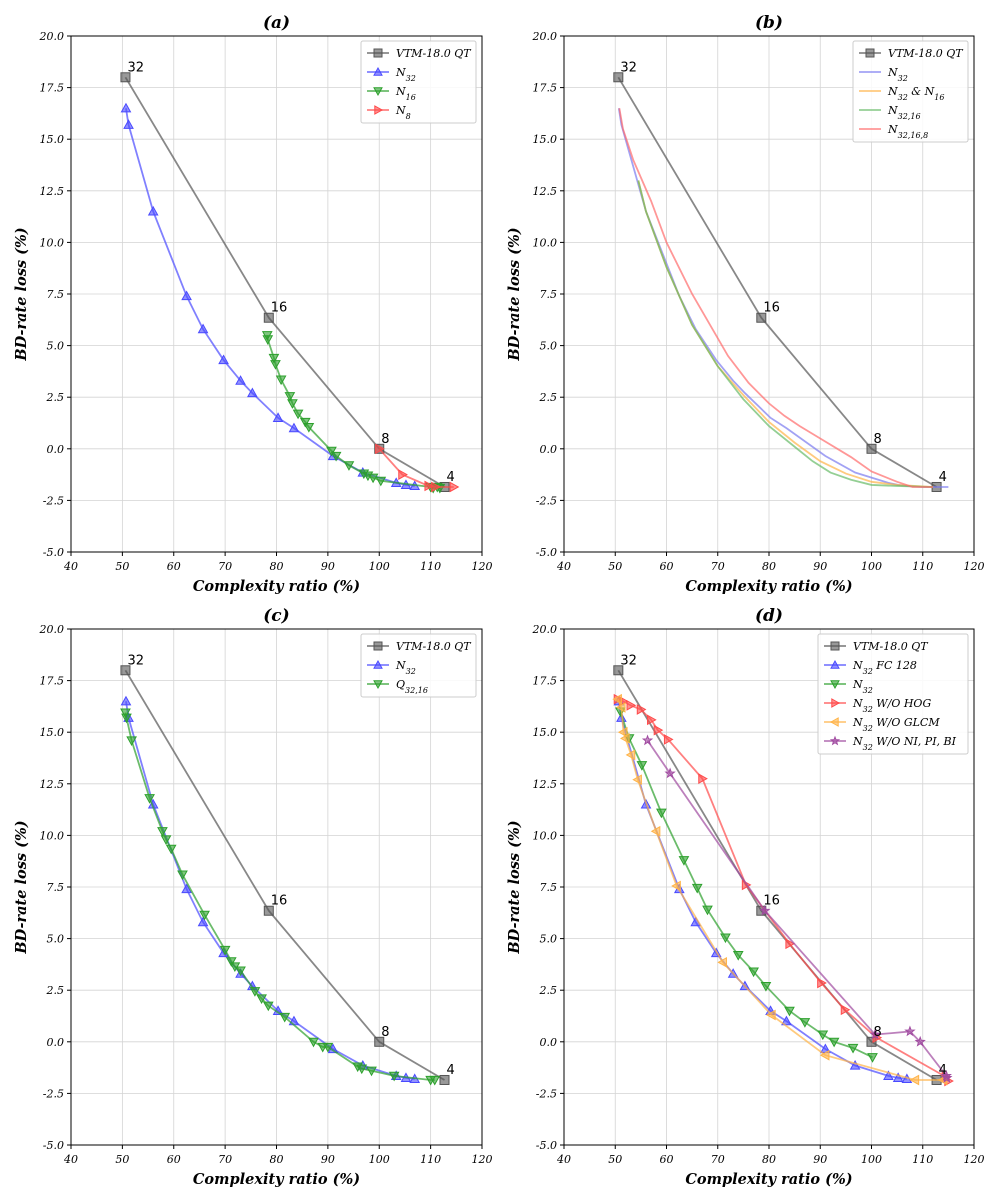 The width and height of the screenshot is (1000, 1200). Describe the element at coordinates (769, 616) in the screenshot. I see `chart-title: (d)` at that location.